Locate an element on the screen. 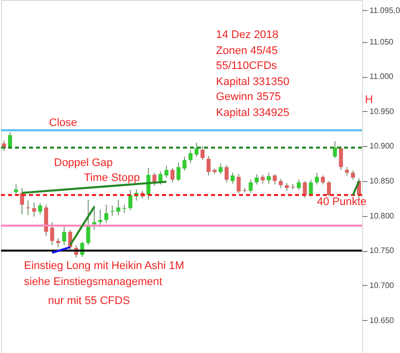 This screenshot has height=353, width=400. text: H is located at coordinates (369, 100).